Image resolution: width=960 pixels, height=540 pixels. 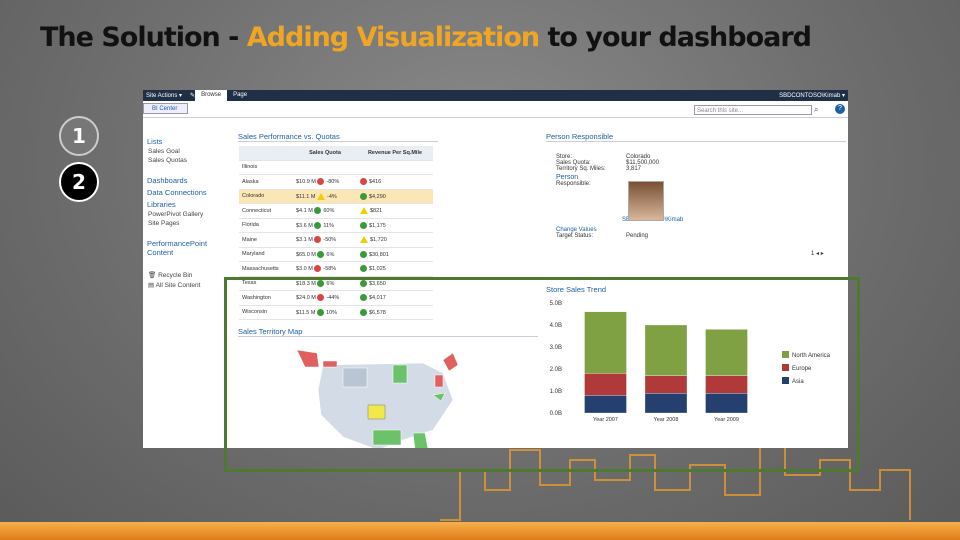 What do you see at coordinates (576, 230) in the screenshot?
I see `change-values-link: Change Values` at bounding box center [576, 230].